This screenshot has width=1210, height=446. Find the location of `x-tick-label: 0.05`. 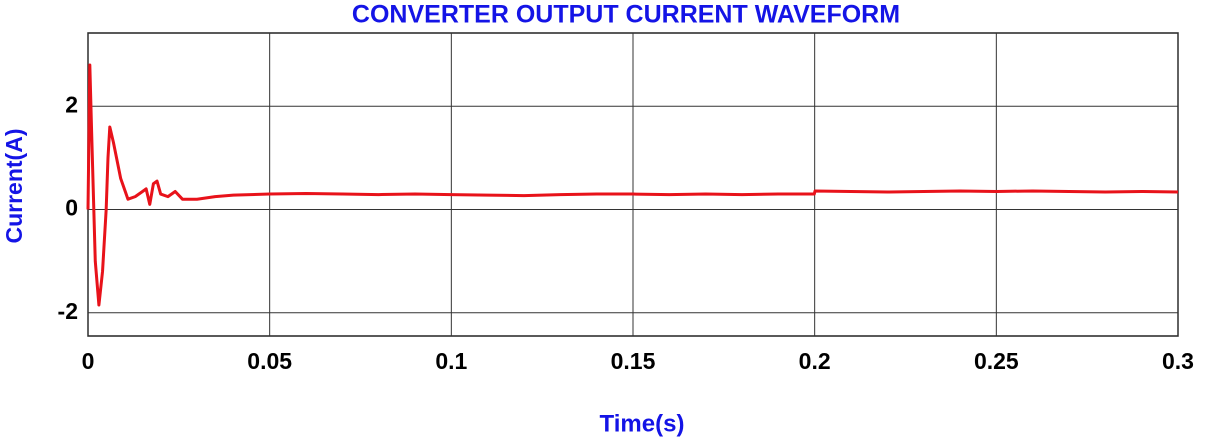

x-tick-label: 0.05 is located at coordinates (269, 361).